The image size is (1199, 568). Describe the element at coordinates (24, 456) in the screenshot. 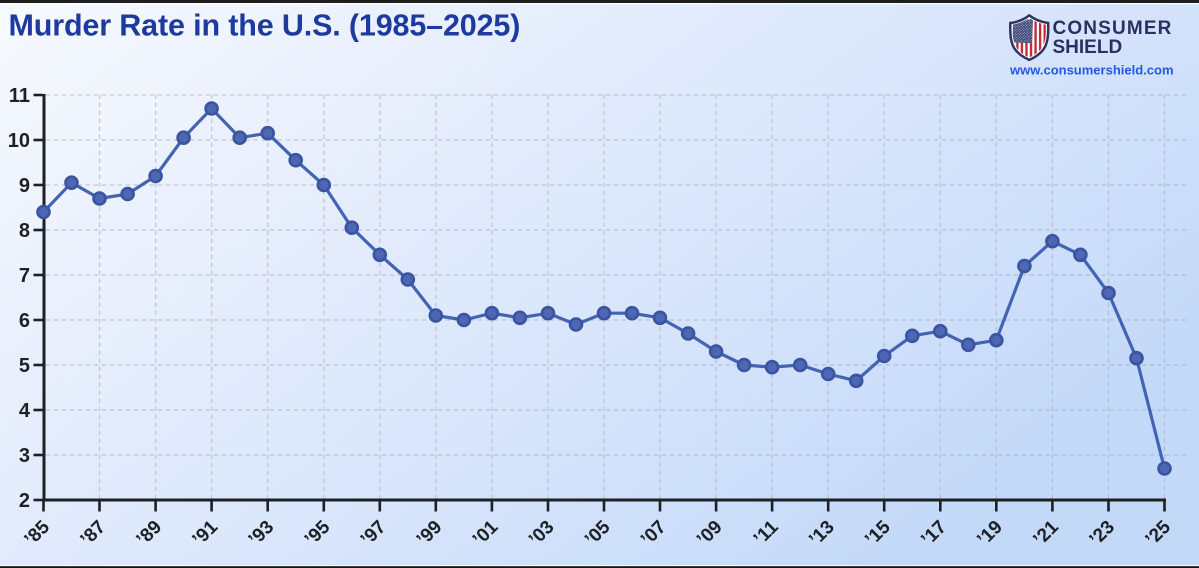

I see `svg-text: 3` at that location.